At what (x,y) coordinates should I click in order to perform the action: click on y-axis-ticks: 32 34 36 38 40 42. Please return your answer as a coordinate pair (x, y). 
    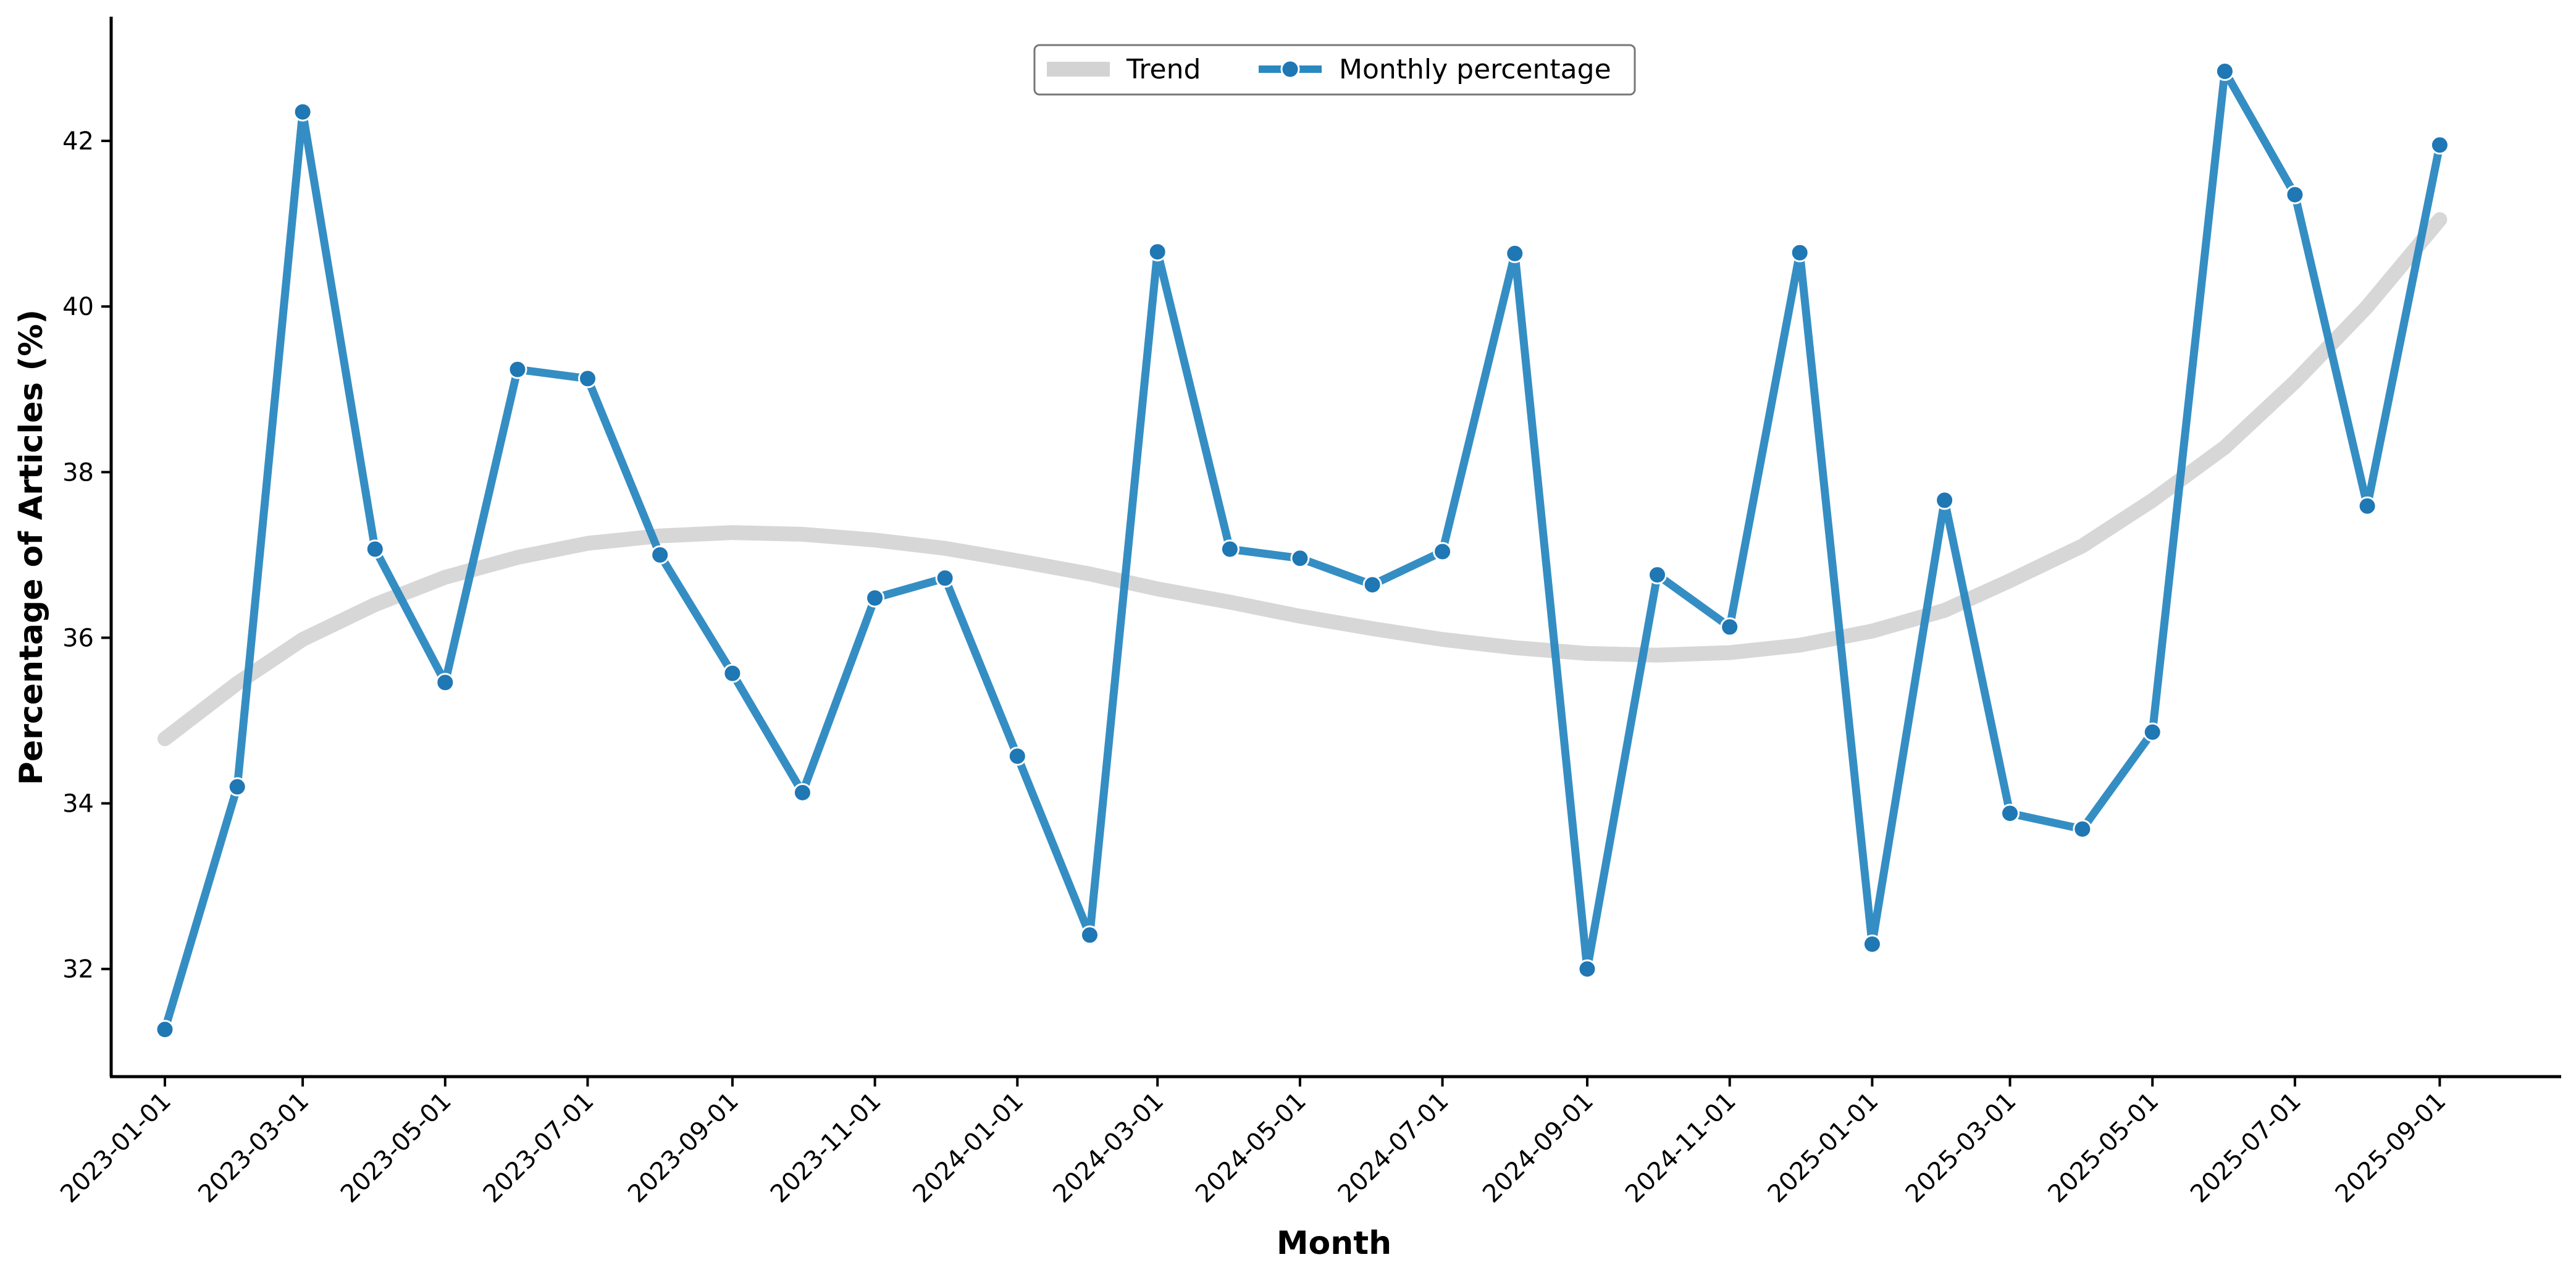
    Looking at the image, I should click on (87, 555).